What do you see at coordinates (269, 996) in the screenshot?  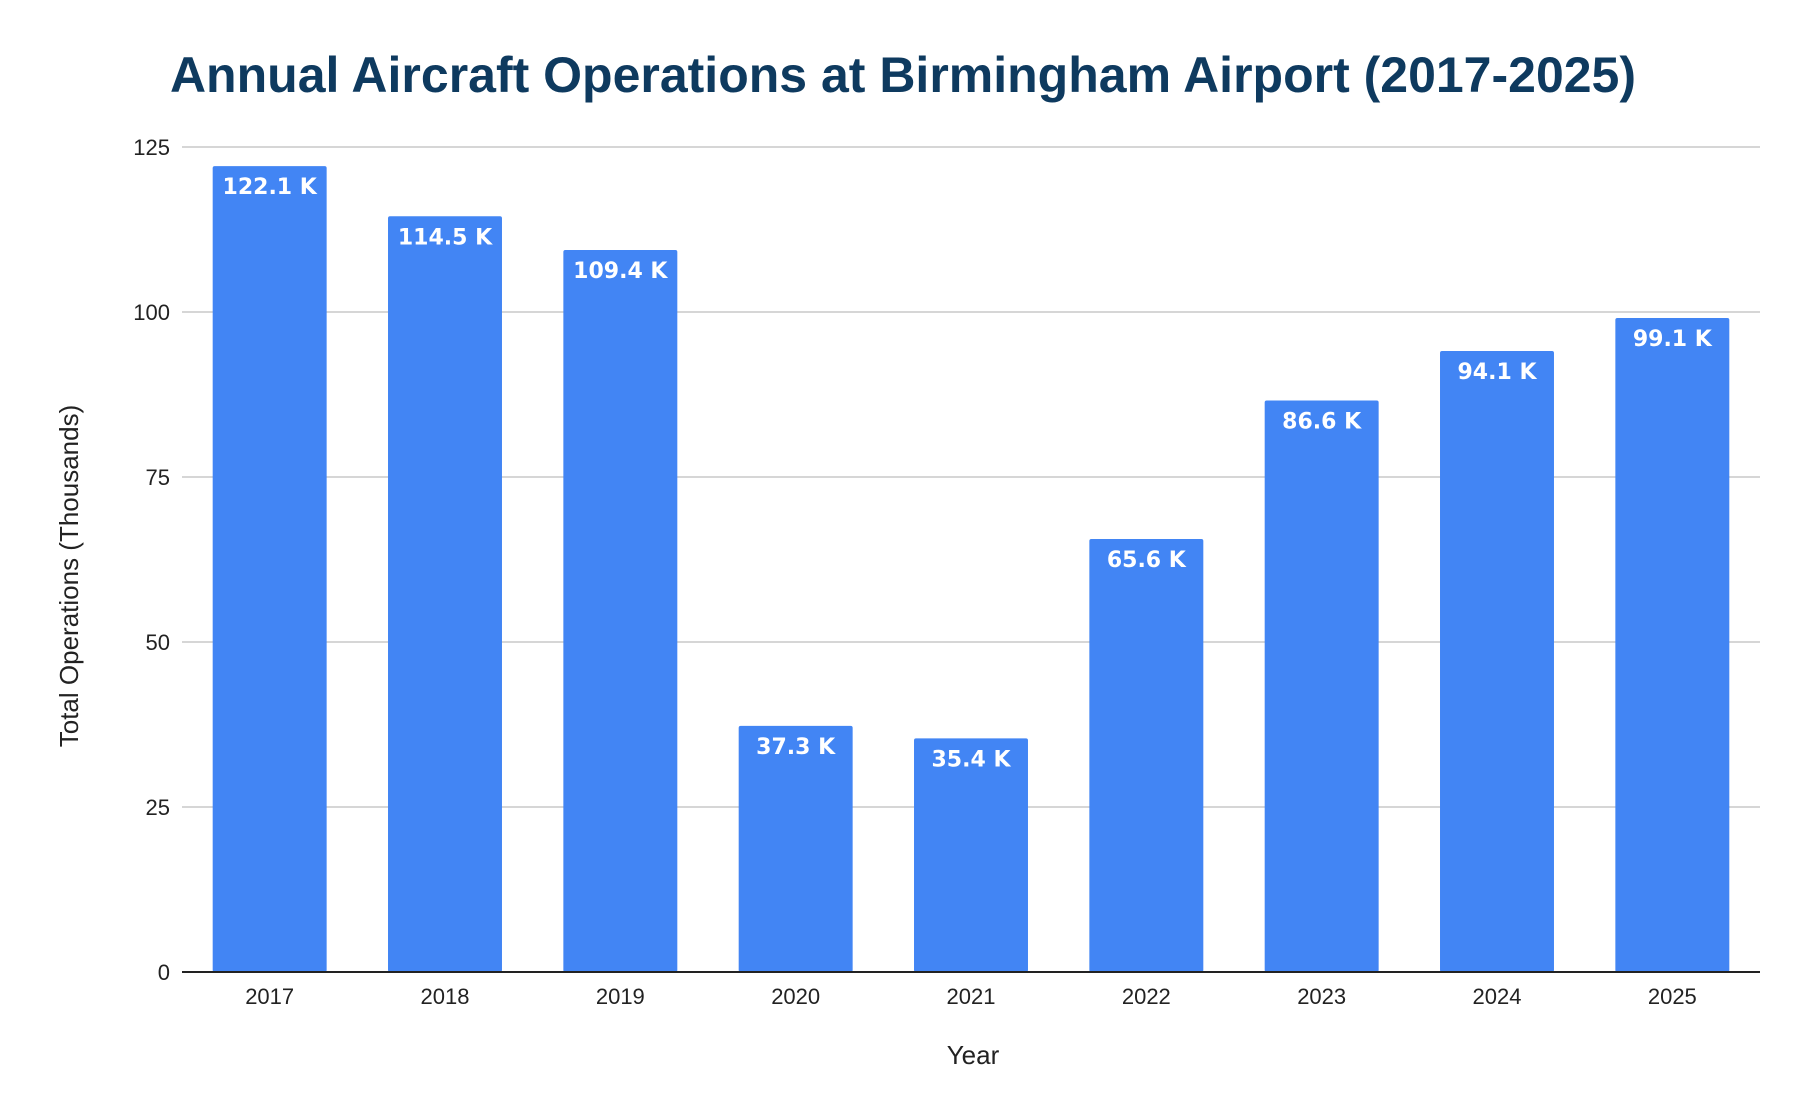 I see `x-tick-label: 2017` at bounding box center [269, 996].